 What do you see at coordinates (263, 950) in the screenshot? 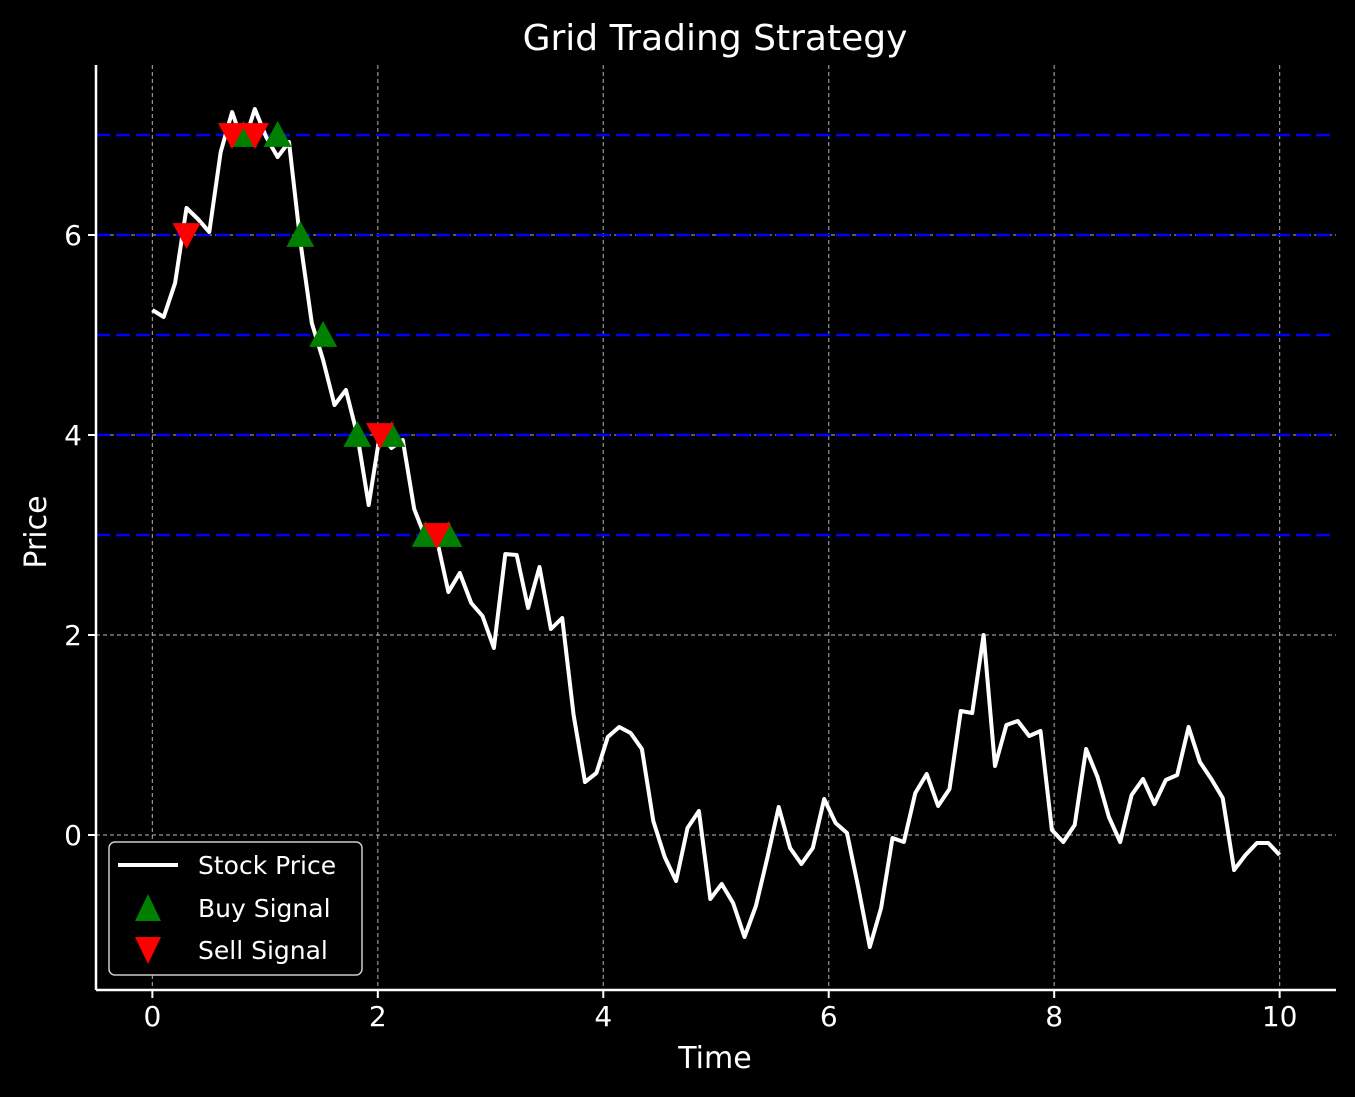
I see `legend-label-sell-signal: Sell Signal` at bounding box center [263, 950].